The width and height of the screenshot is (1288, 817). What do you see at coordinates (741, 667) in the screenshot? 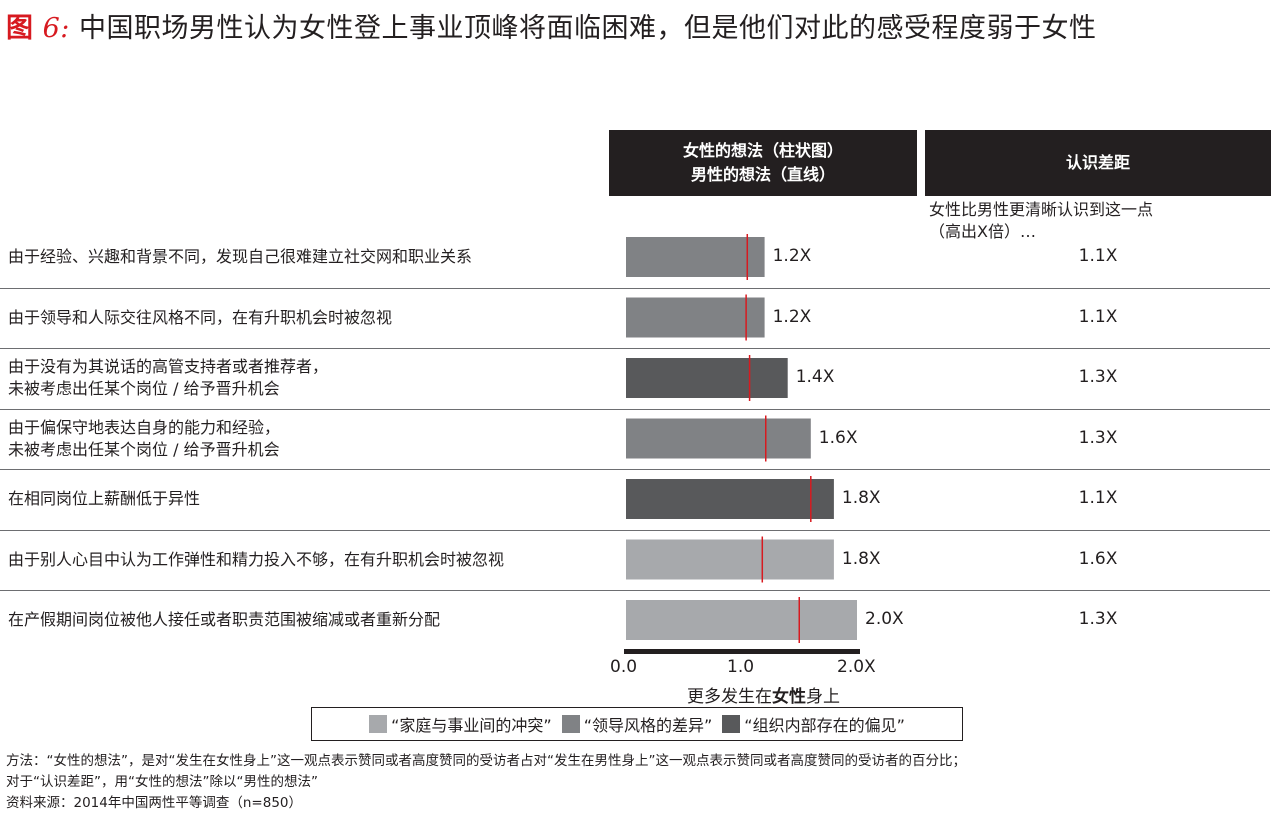
I see `x-tick-1: 1.0` at bounding box center [741, 667].